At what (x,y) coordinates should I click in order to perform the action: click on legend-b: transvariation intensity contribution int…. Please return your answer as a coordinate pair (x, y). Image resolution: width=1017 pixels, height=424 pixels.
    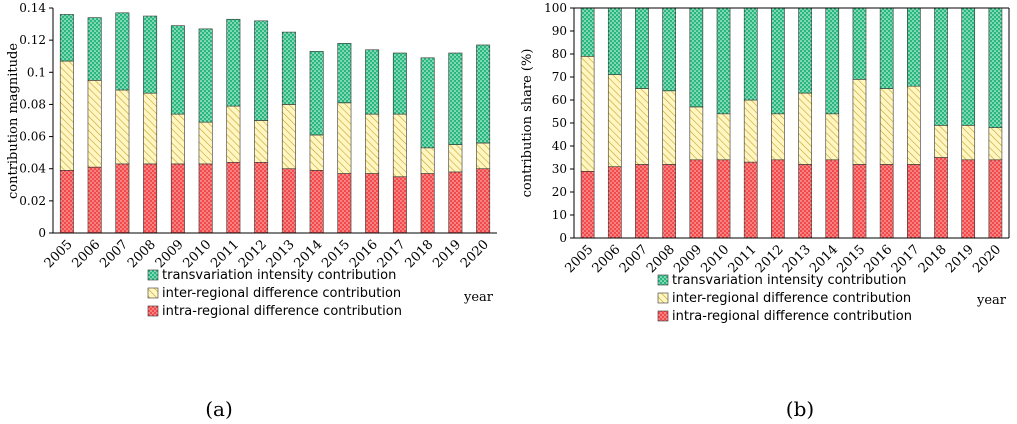
    Looking at the image, I should click on (784, 298).